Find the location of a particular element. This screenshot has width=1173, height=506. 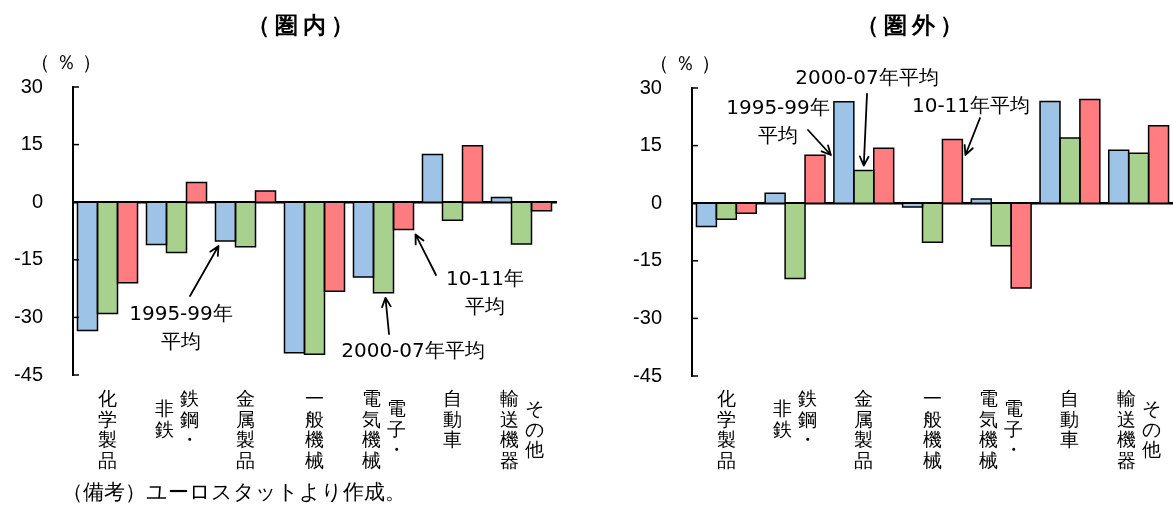

text: 10-11年平均 is located at coordinates (485, 292).